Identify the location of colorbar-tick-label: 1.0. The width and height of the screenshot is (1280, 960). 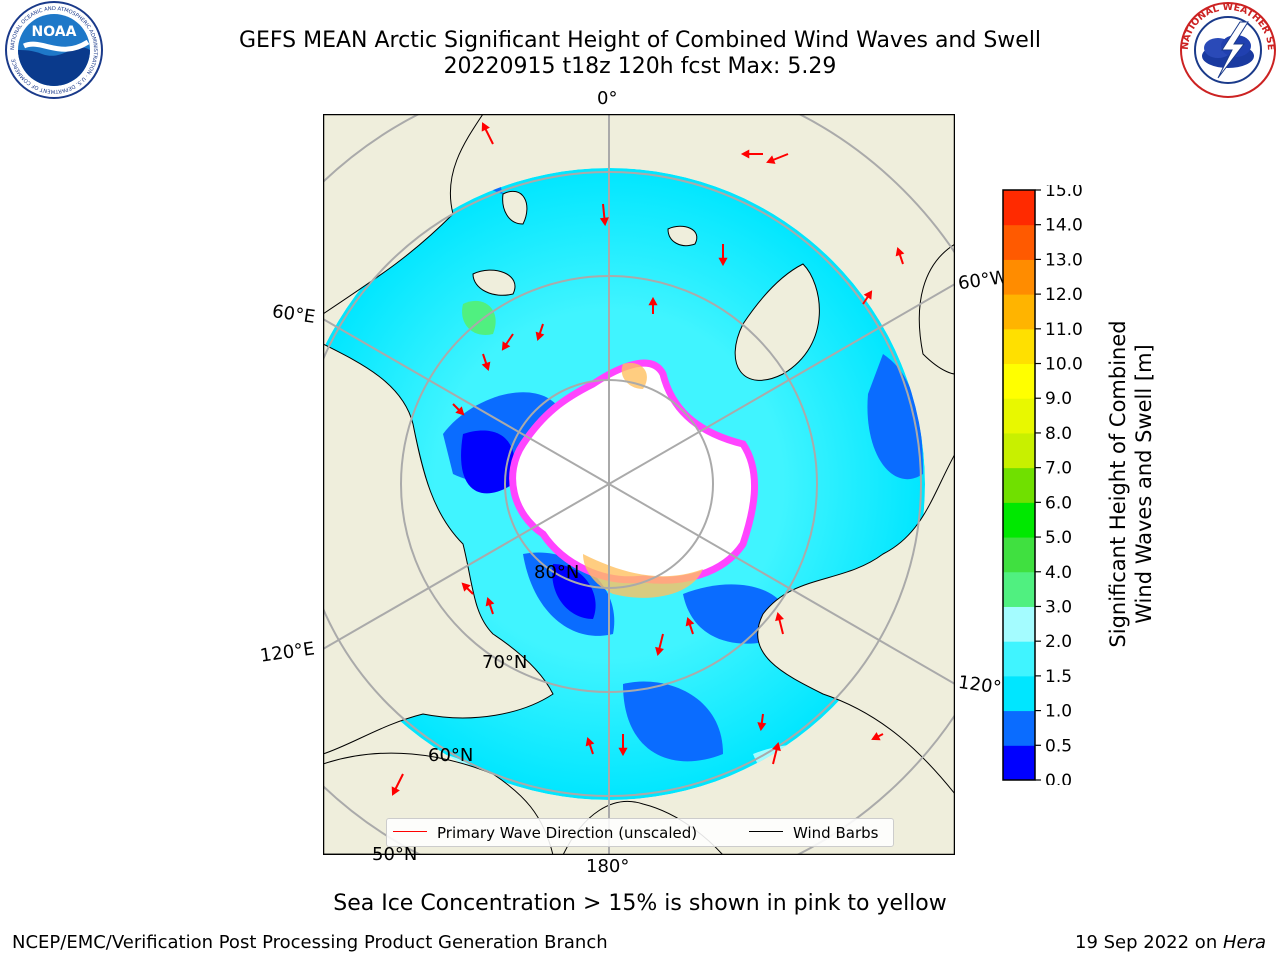
(1058, 712).